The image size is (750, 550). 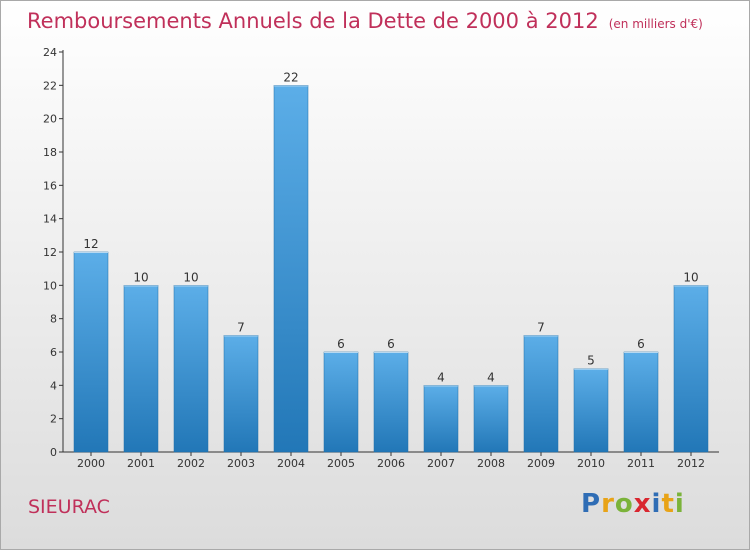 What do you see at coordinates (341, 402) in the screenshot?
I see `bar-2005` at bounding box center [341, 402].